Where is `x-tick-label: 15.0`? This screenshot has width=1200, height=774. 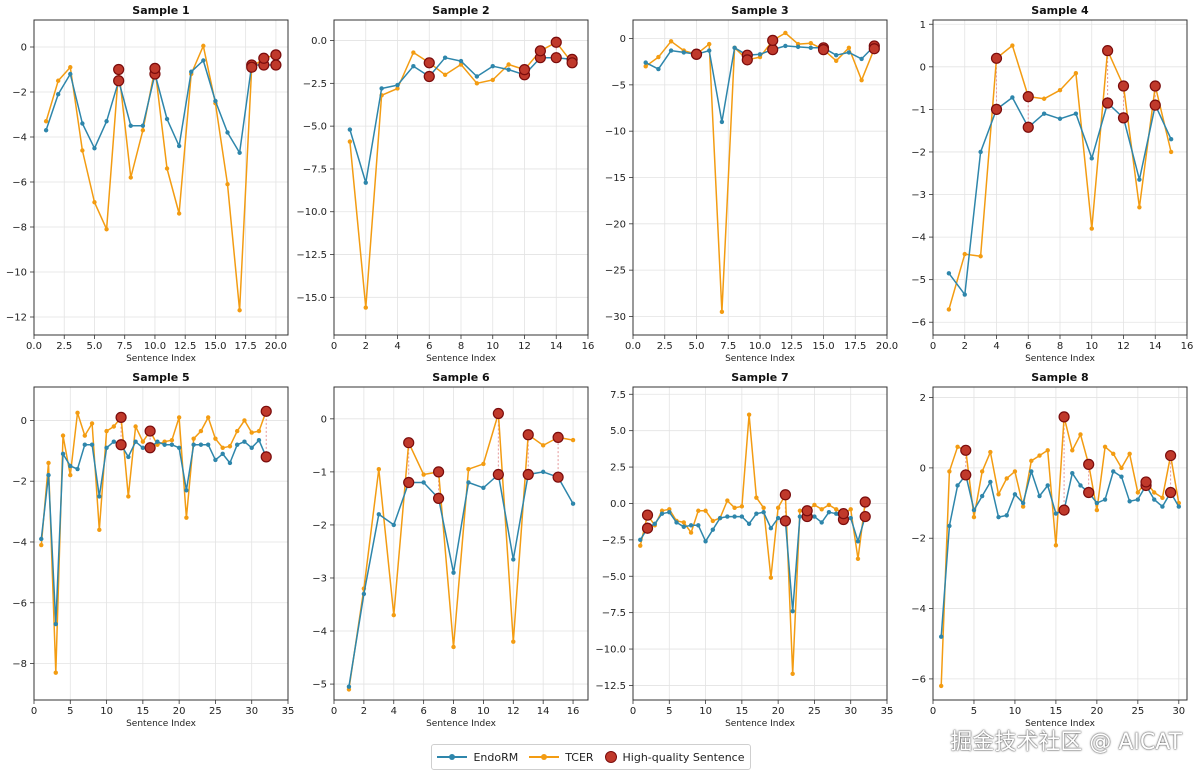 x-tick-label: 15.0 is located at coordinates (215, 346).